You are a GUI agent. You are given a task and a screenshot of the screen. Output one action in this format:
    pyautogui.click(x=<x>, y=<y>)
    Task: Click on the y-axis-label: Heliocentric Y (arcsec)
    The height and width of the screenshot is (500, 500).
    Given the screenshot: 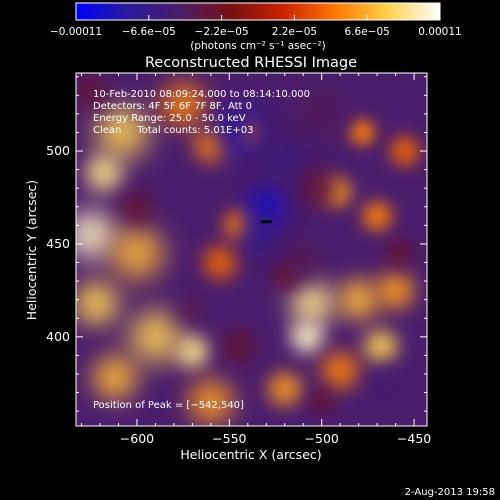 What is the action you would take?
    pyautogui.click(x=31, y=250)
    